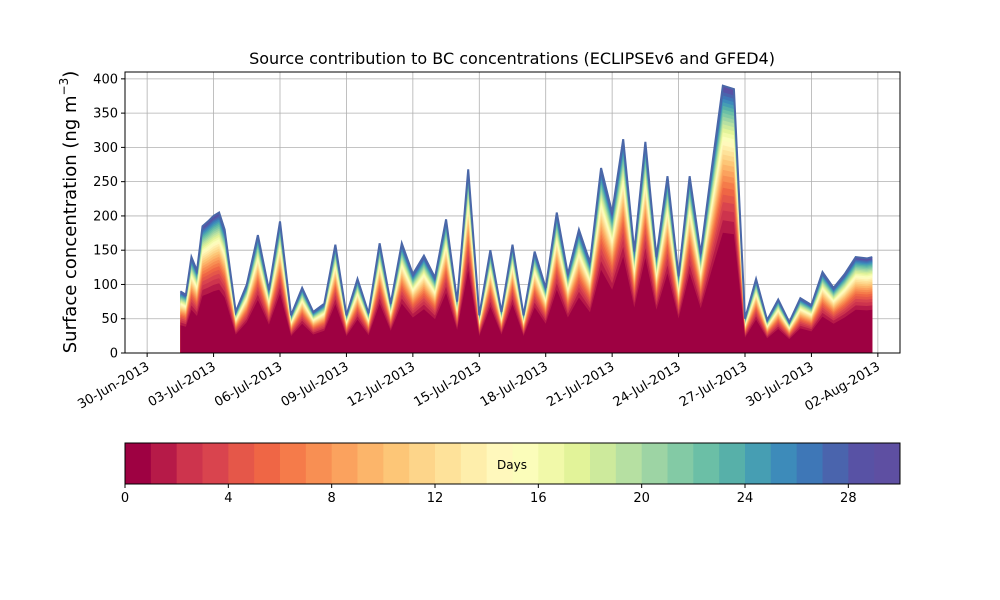  Describe the element at coordinates (647, 384) in the screenshot. I see `x-tick-label: 24-Jul-2013` at that location.